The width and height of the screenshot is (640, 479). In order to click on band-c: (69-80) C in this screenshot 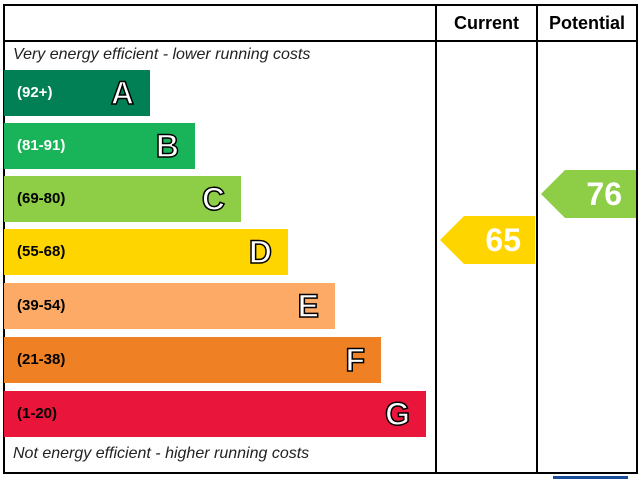, I will do `click(122, 199)`.